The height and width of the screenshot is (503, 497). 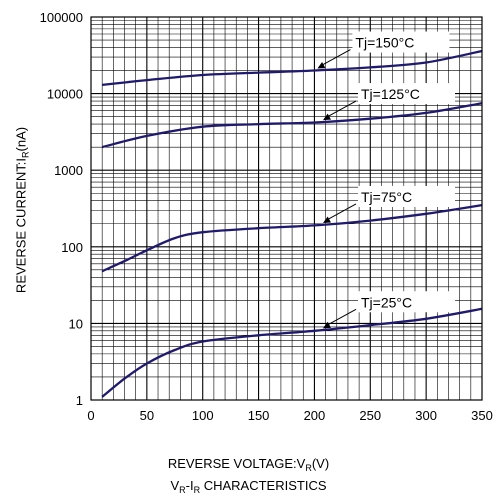 I want to click on x-tick-label: 0, so click(x=90, y=415).